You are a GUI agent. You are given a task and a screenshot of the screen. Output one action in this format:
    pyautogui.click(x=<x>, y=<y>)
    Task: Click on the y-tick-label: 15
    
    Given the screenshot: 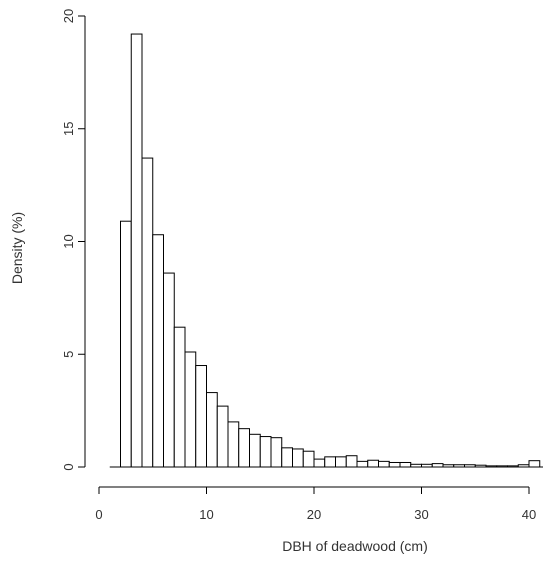 What is the action you would take?
    pyautogui.click(x=68, y=129)
    